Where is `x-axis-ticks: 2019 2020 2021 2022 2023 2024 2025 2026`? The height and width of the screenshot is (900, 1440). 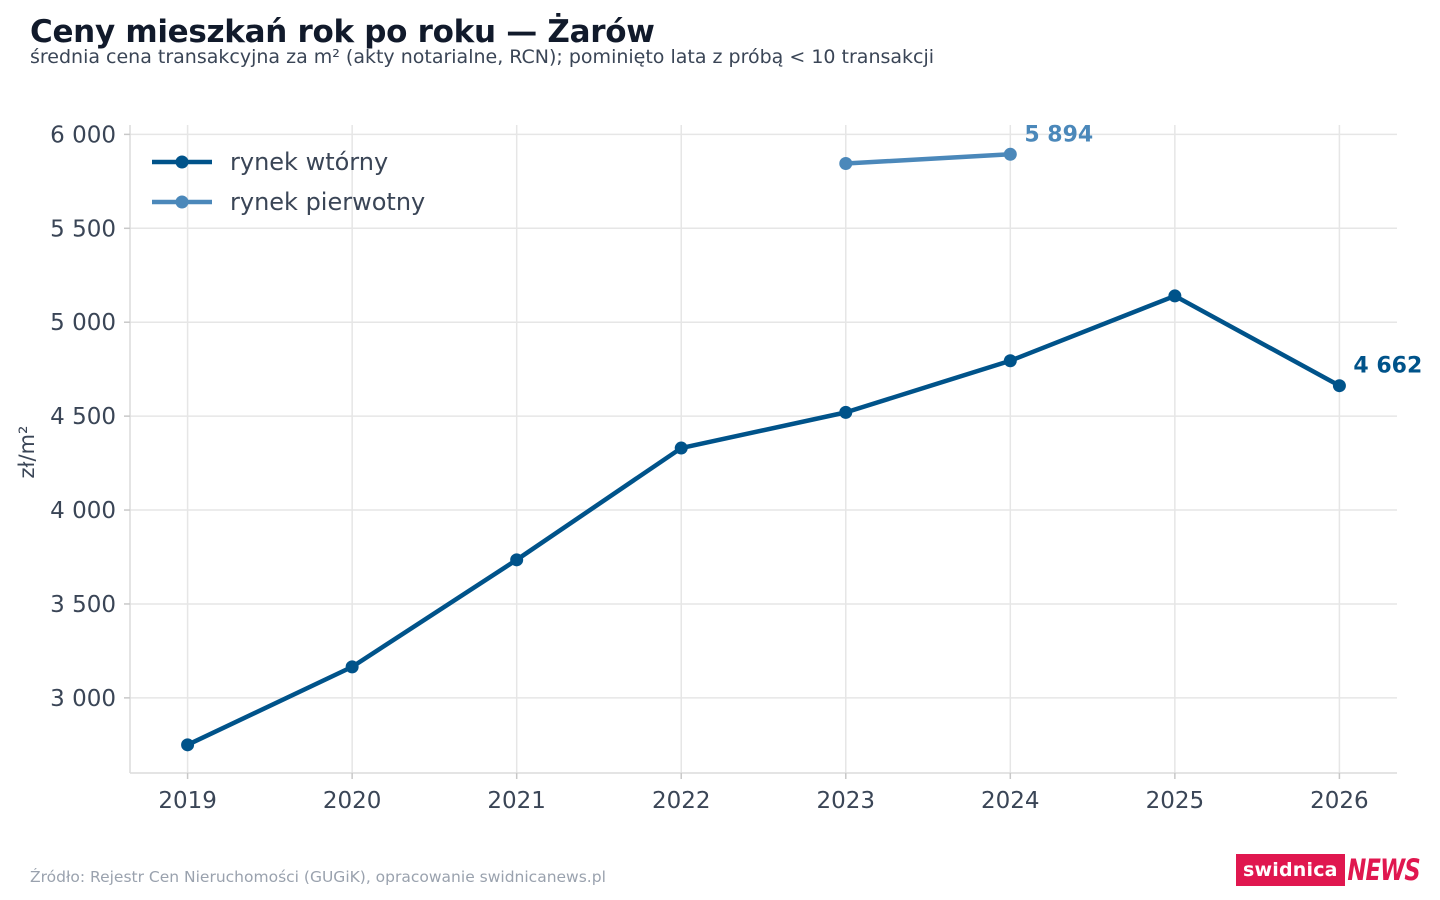 x-axis-ticks: 2019 2020 2021 2022 2023 2024 2025 2026 is located at coordinates (763, 793).